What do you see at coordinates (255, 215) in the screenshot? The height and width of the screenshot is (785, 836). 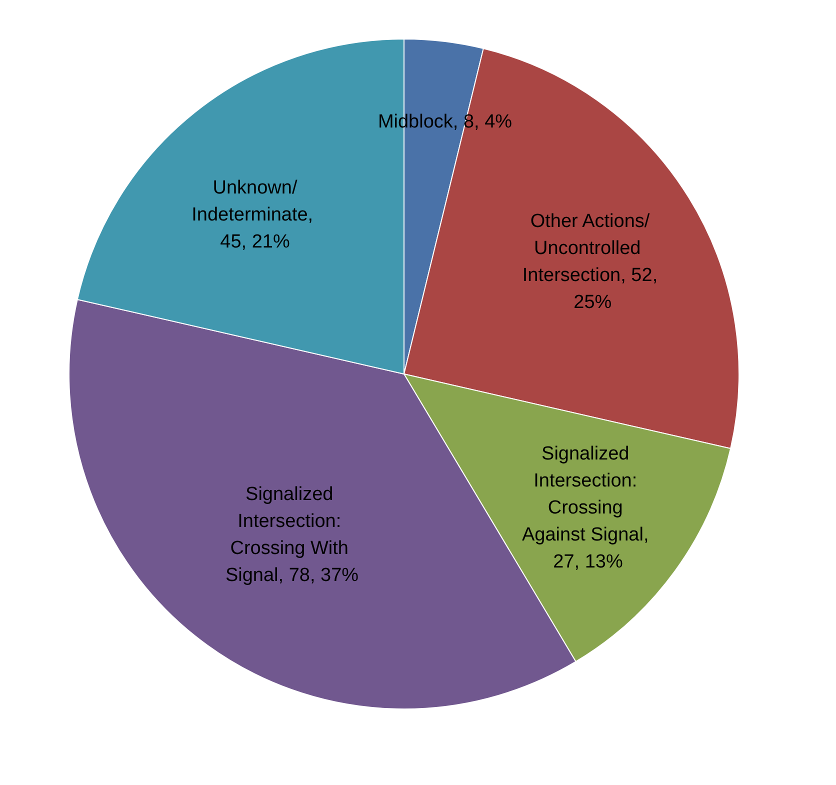 I see `slice-label: Unknown/Indeterminate, 45, 21%` at bounding box center [255, 215].